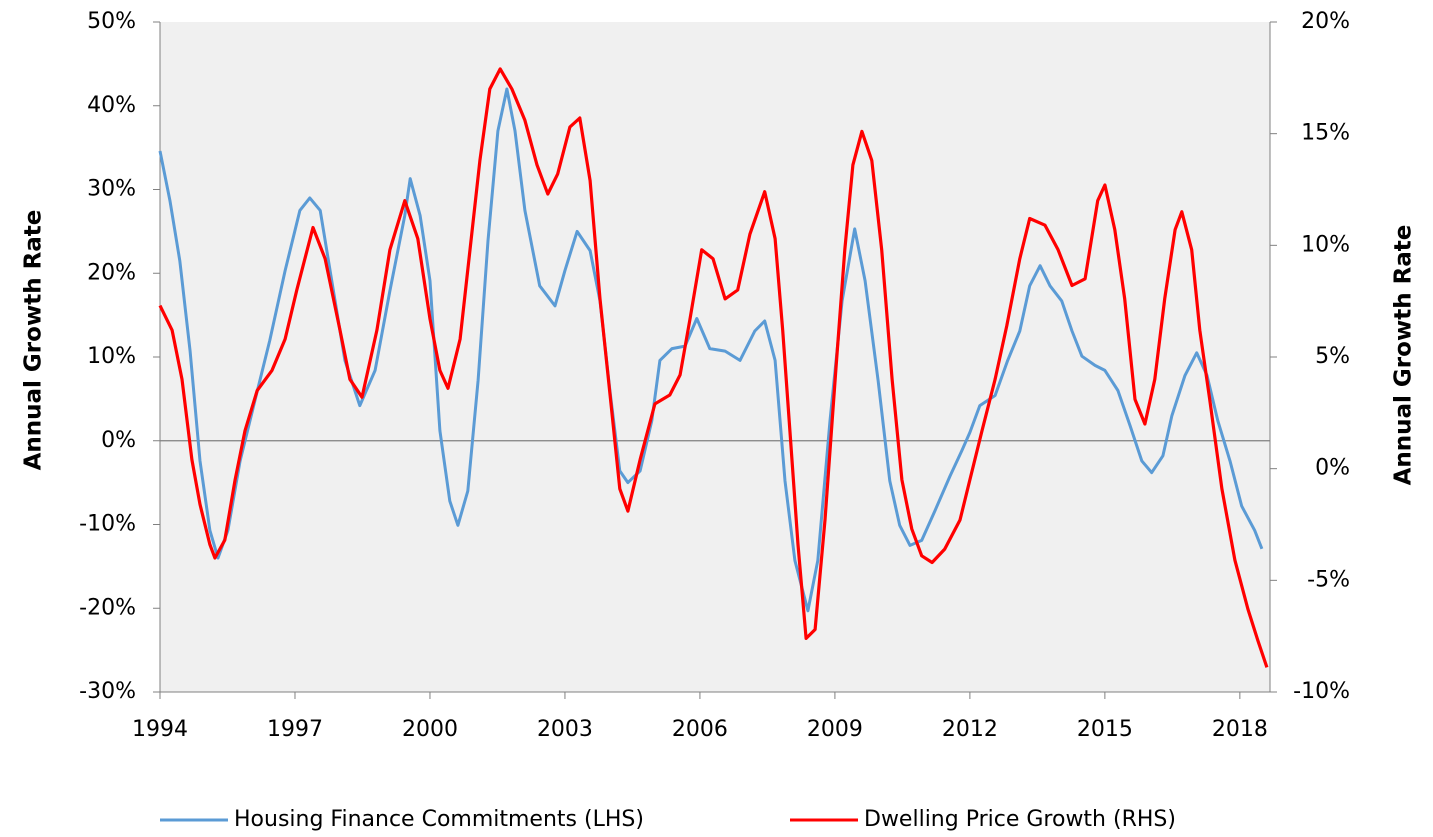  What do you see at coordinates (700, 729) in the screenshot?
I see `x-tick-label: 2006` at bounding box center [700, 729].